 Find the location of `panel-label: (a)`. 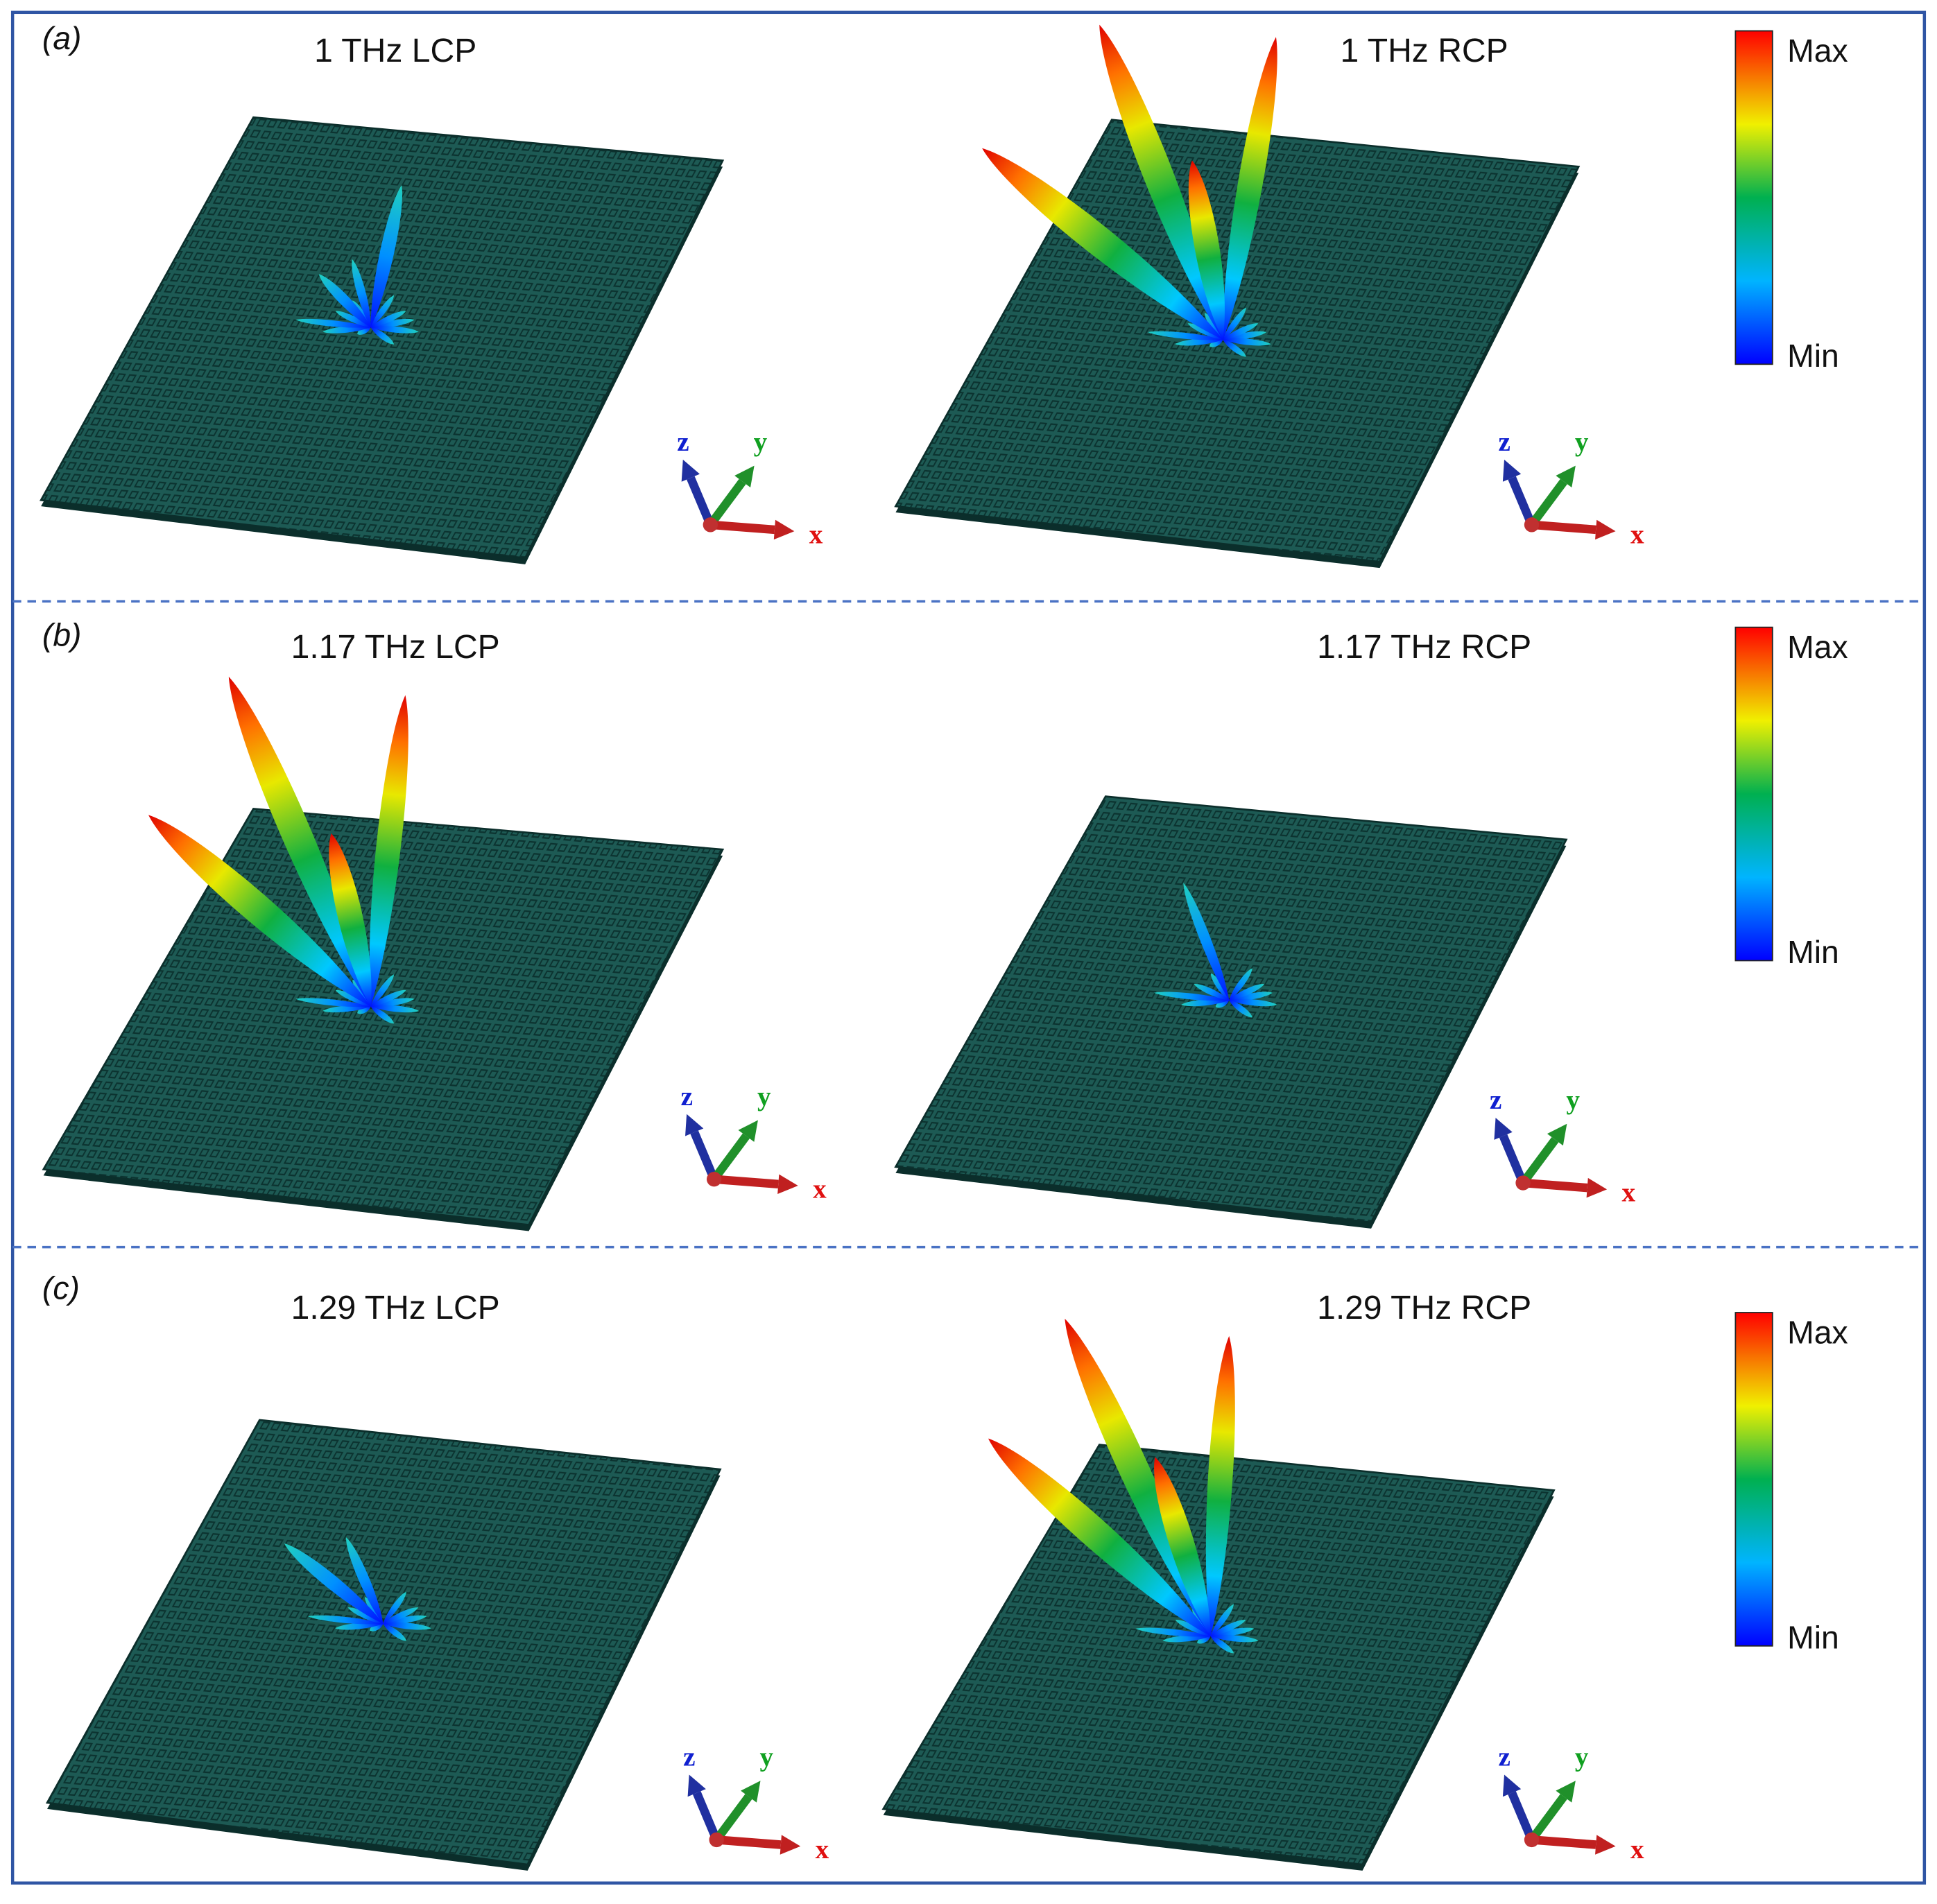

panel-label: (a) is located at coordinates (62, 38).